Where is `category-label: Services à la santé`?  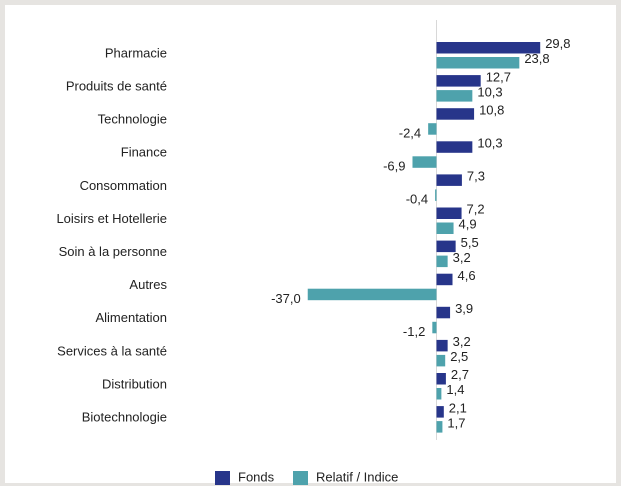
category-label: Services à la santé is located at coordinates (112, 350).